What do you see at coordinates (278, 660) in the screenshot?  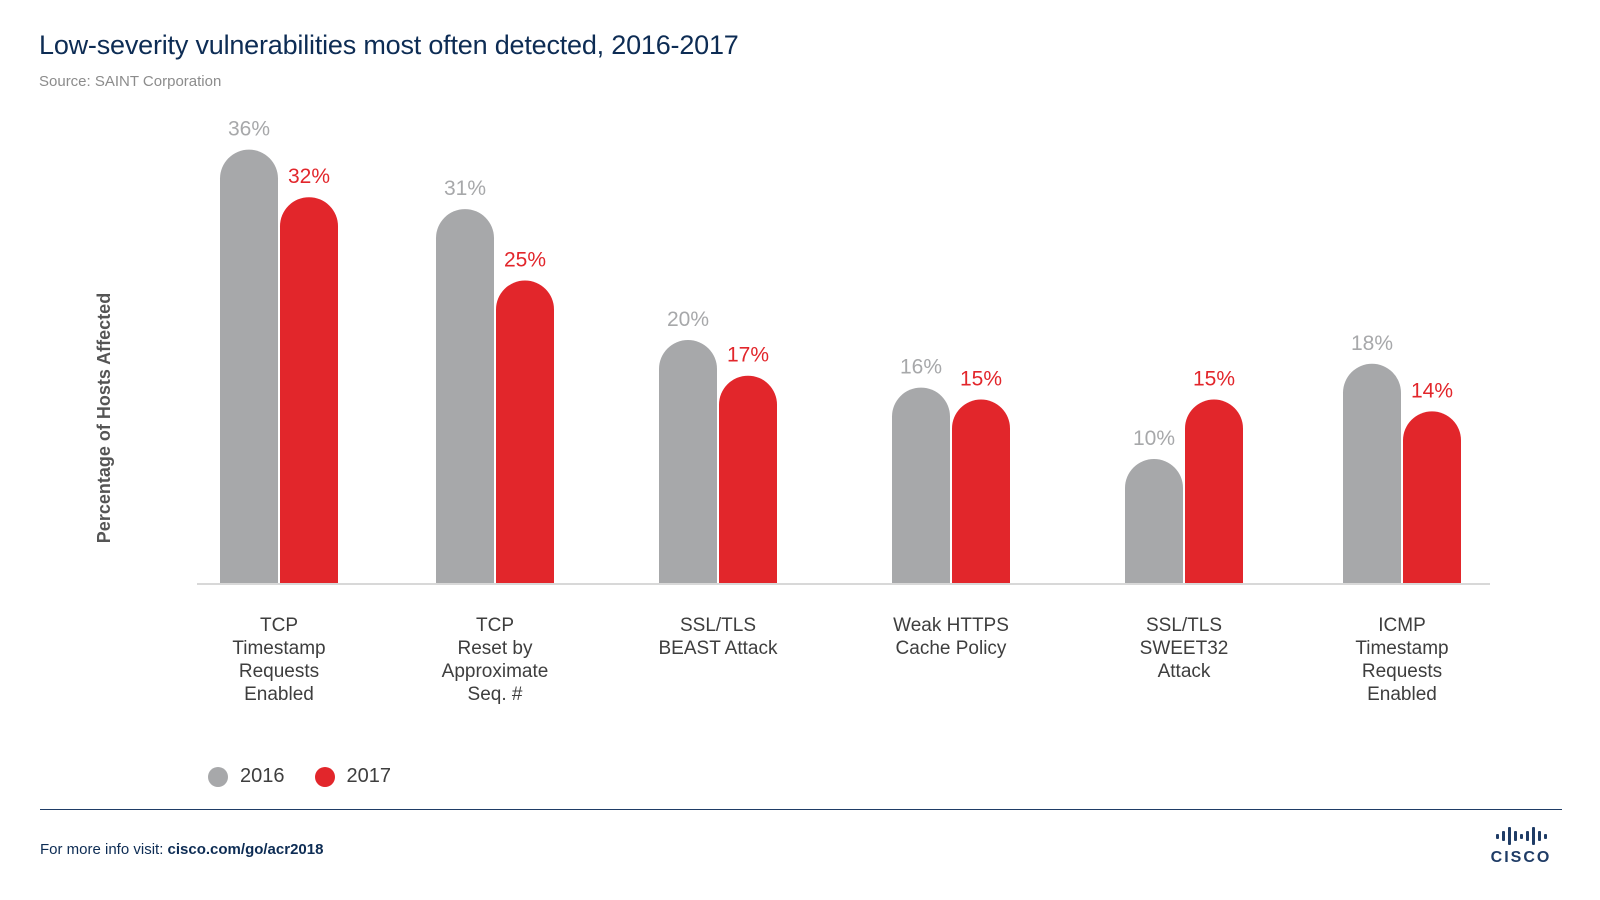 I see `category-label-0: TCP Timestamp Requests Enabled` at bounding box center [278, 660].